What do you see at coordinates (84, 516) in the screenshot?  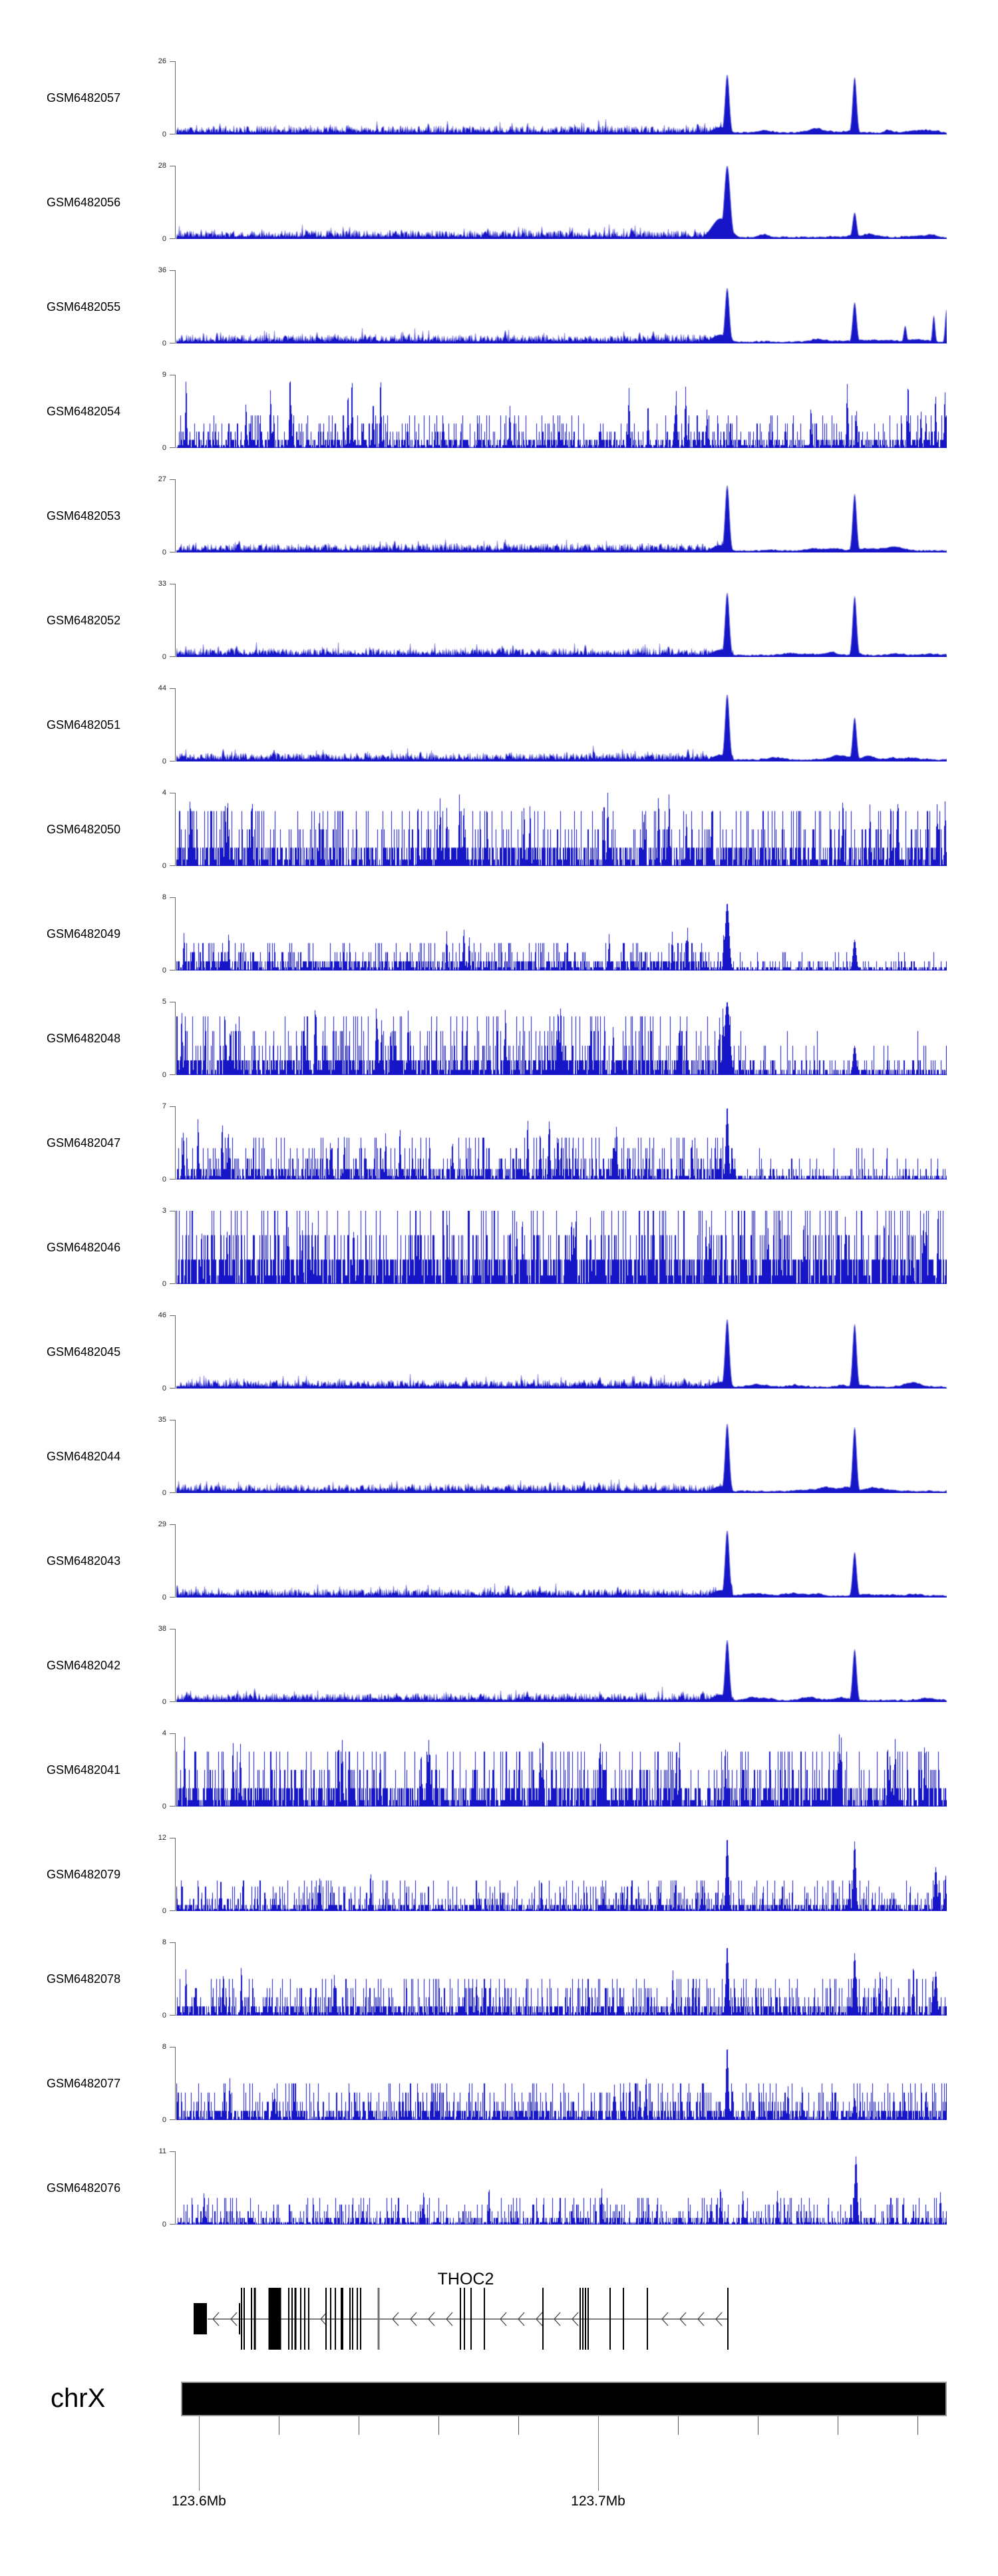 I see `track-label: GSM6482053` at bounding box center [84, 516].